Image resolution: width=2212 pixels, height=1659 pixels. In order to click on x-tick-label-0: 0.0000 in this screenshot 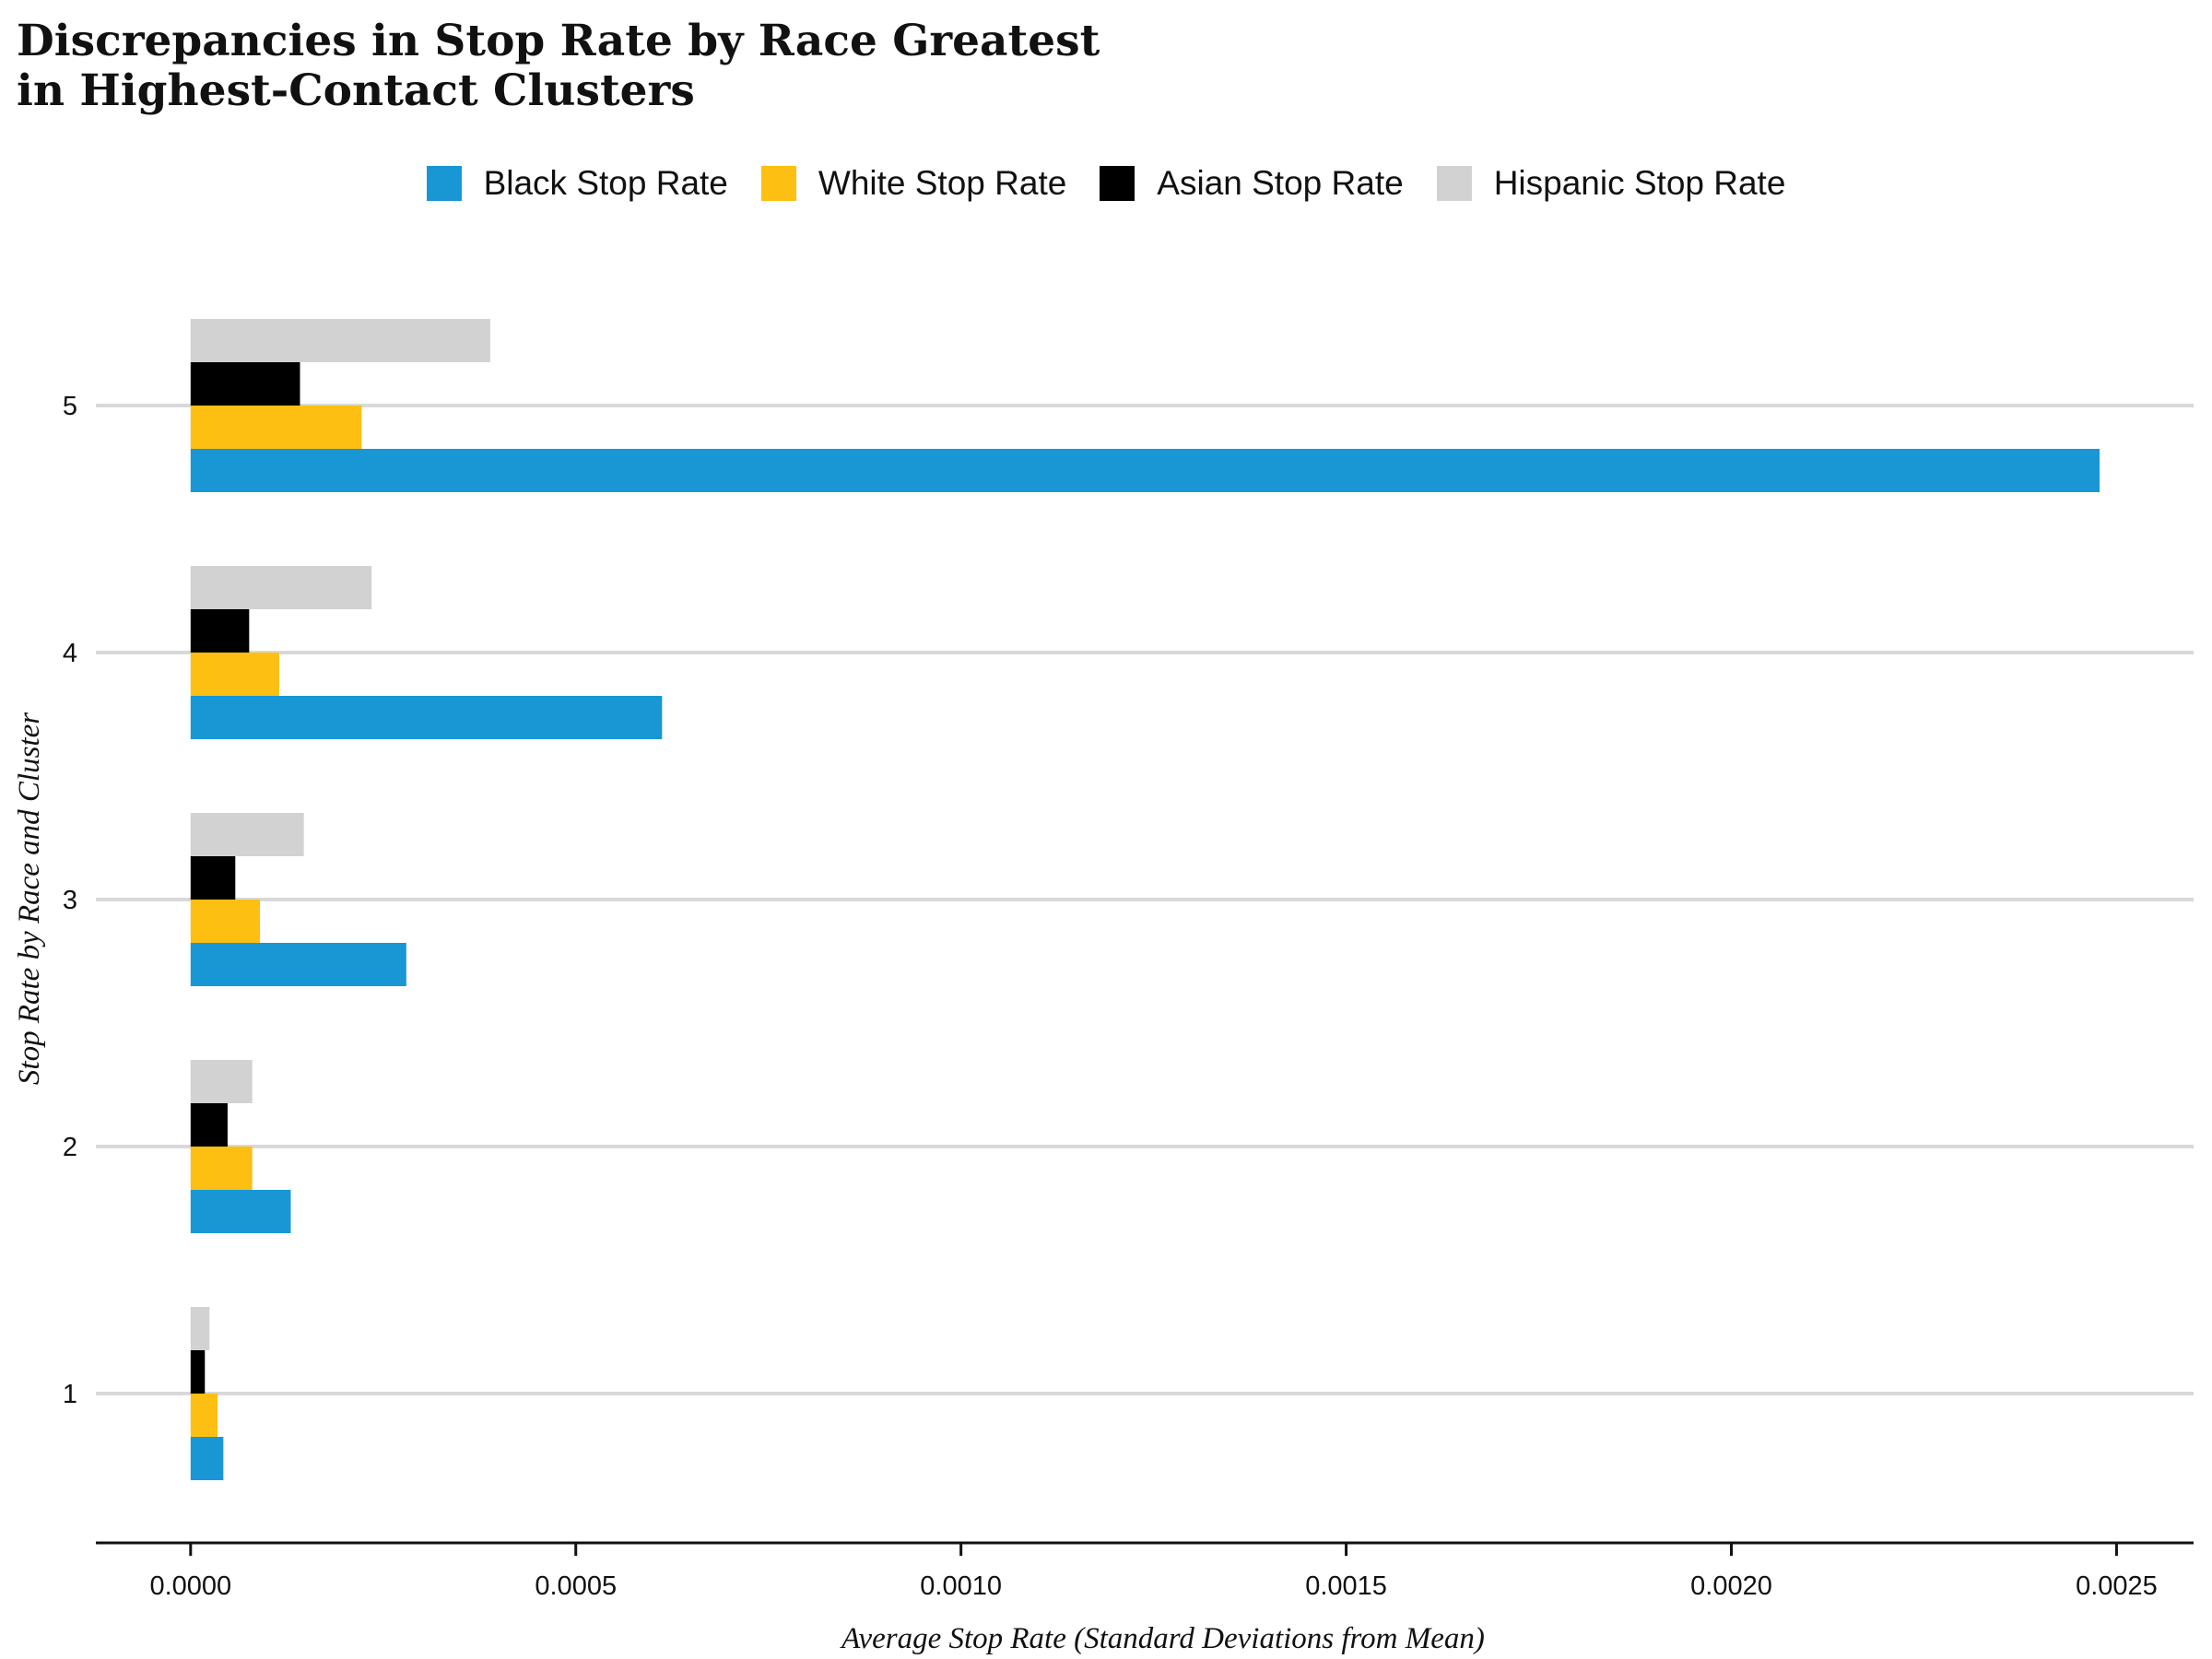, I will do `click(190, 1586)`.